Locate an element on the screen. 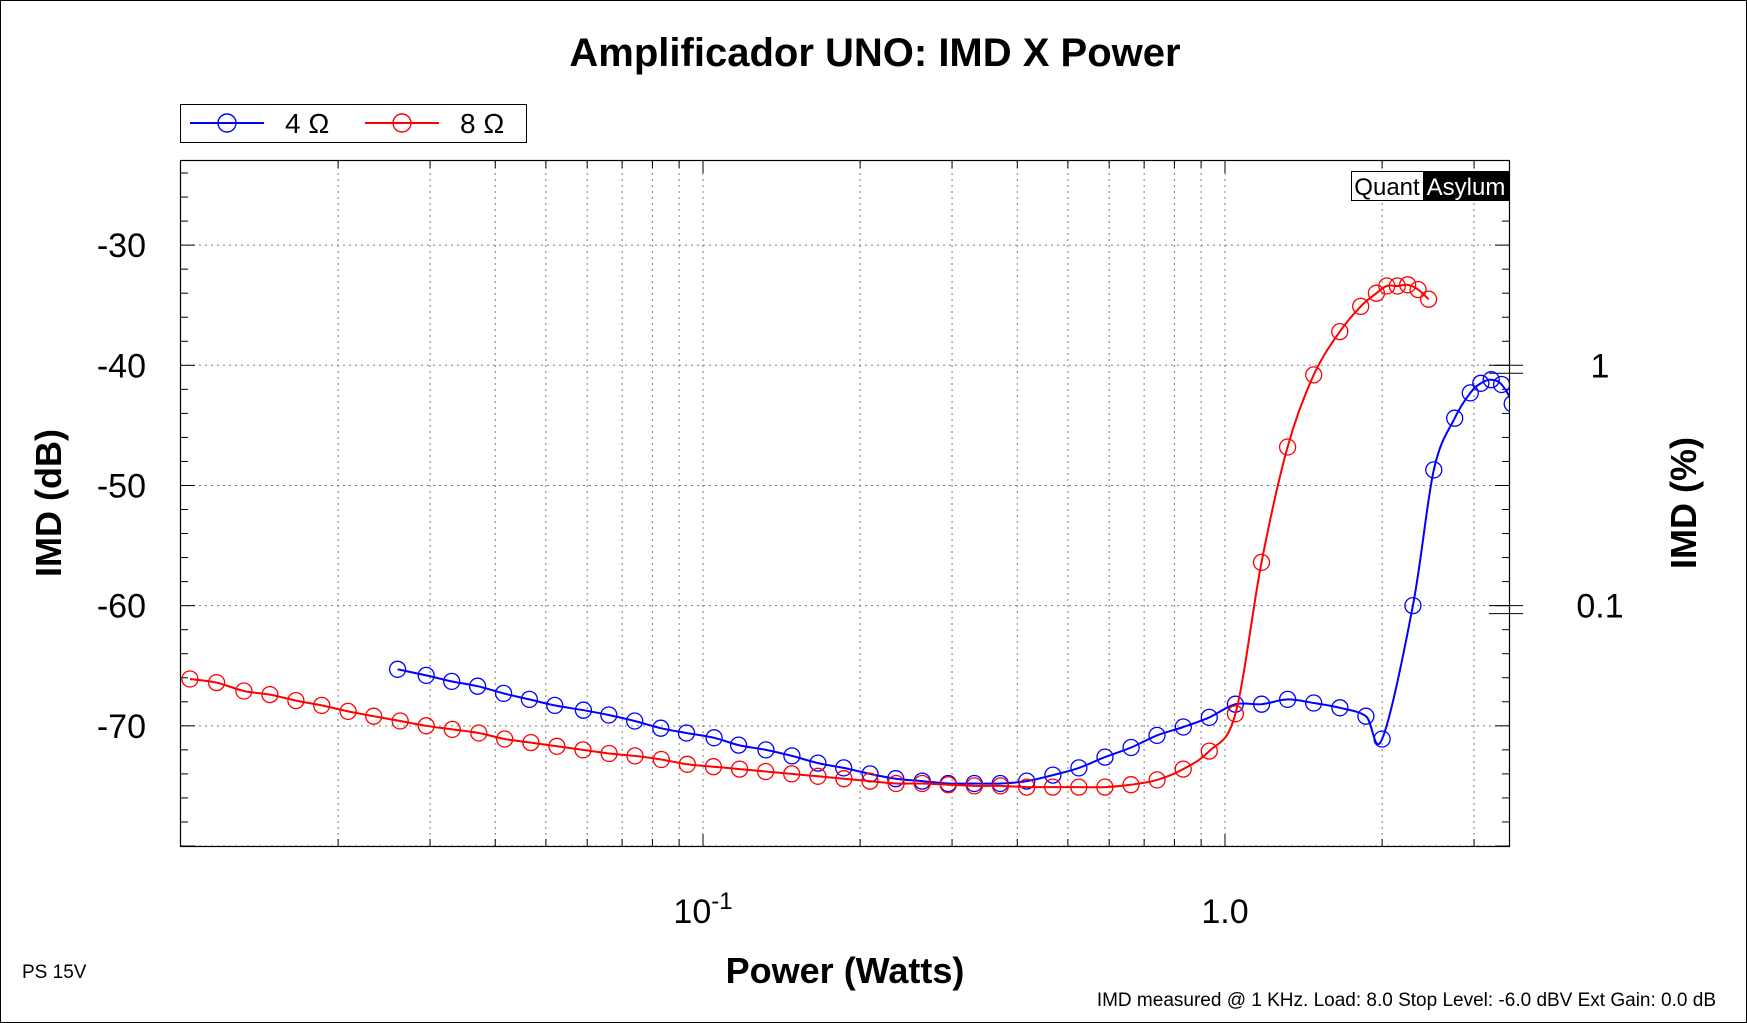 The height and width of the screenshot is (1023, 1747). x-tick-label: 1.0 is located at coordinates (1224, 912).